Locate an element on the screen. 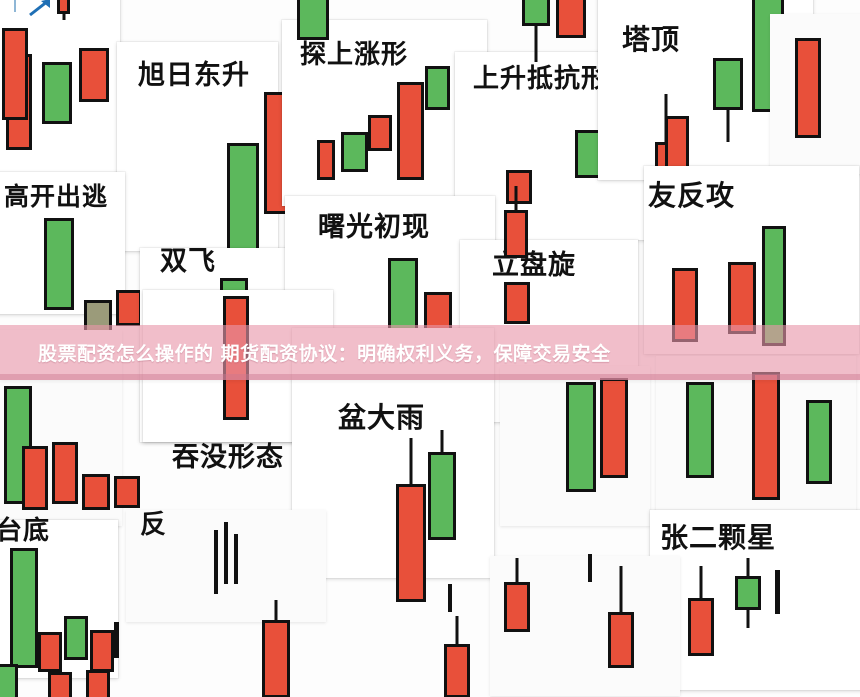 This screenshot has width=860, height=697. pattern-card-erkexing-title: 张二颗星 is located at coordinates (718, 537).